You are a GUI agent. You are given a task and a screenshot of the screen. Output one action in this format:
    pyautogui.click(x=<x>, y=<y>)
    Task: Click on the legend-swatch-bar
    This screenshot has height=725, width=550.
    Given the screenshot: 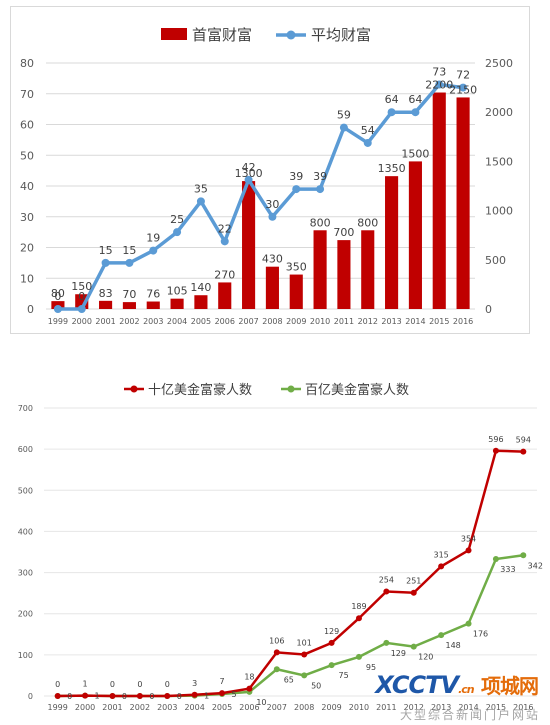 What is the action you would take?
    pyautogui.click(x=174, y=34)
    